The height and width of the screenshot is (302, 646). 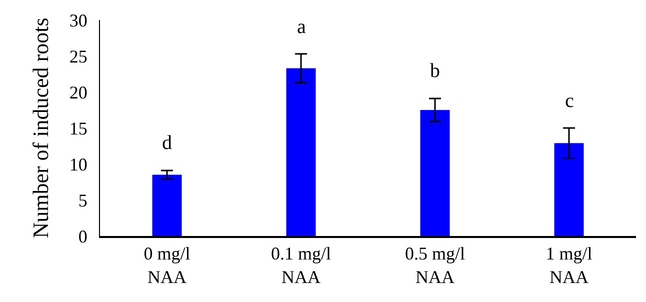 I want to click on y-tick-label: 10, so click(x=78, y=164).